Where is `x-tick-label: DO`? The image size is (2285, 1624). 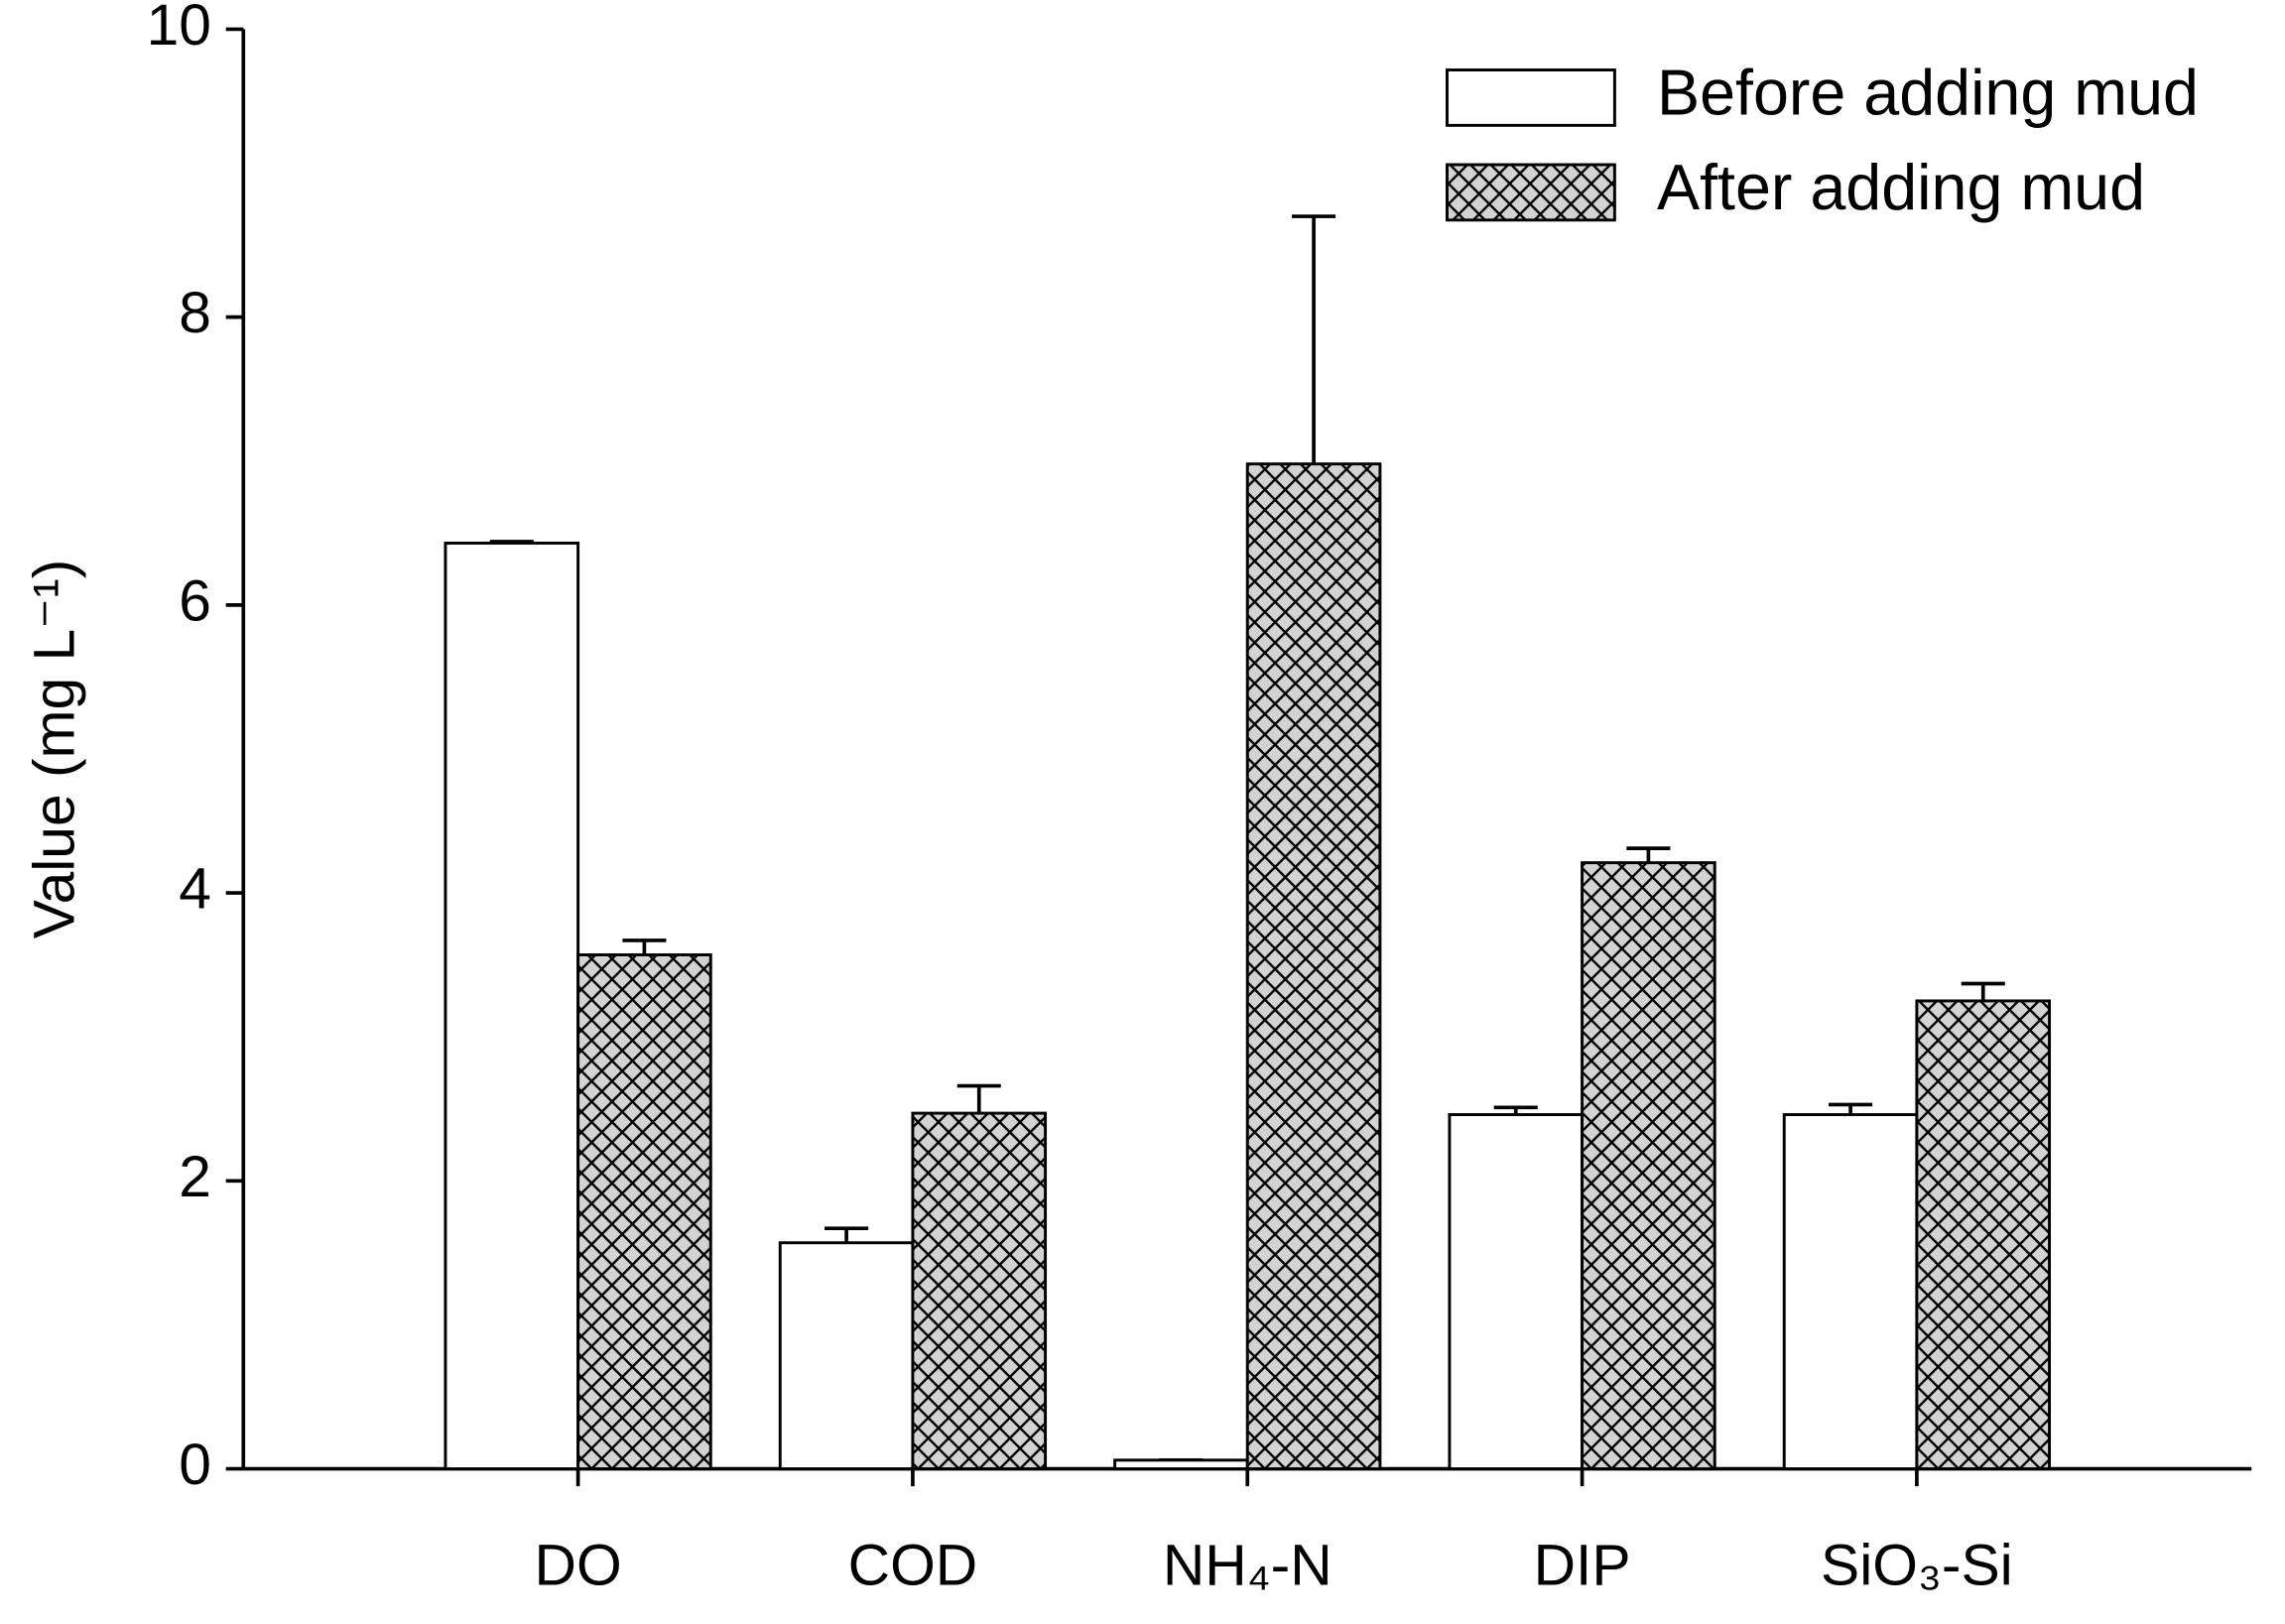 x-tick-label: DO is located at coordinates (578, 1565).